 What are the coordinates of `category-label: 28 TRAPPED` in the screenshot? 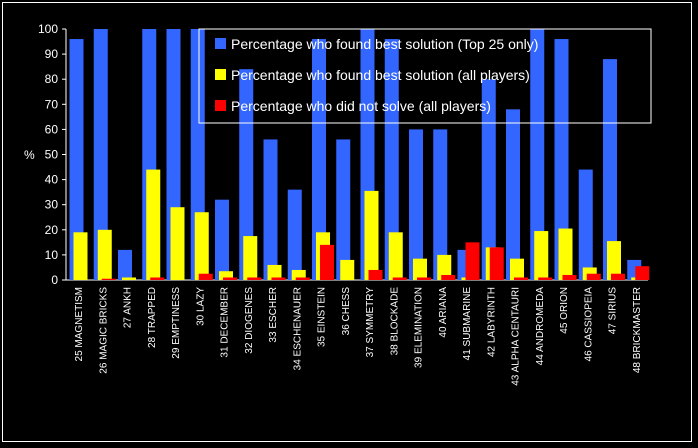 It's located at (152, 317).